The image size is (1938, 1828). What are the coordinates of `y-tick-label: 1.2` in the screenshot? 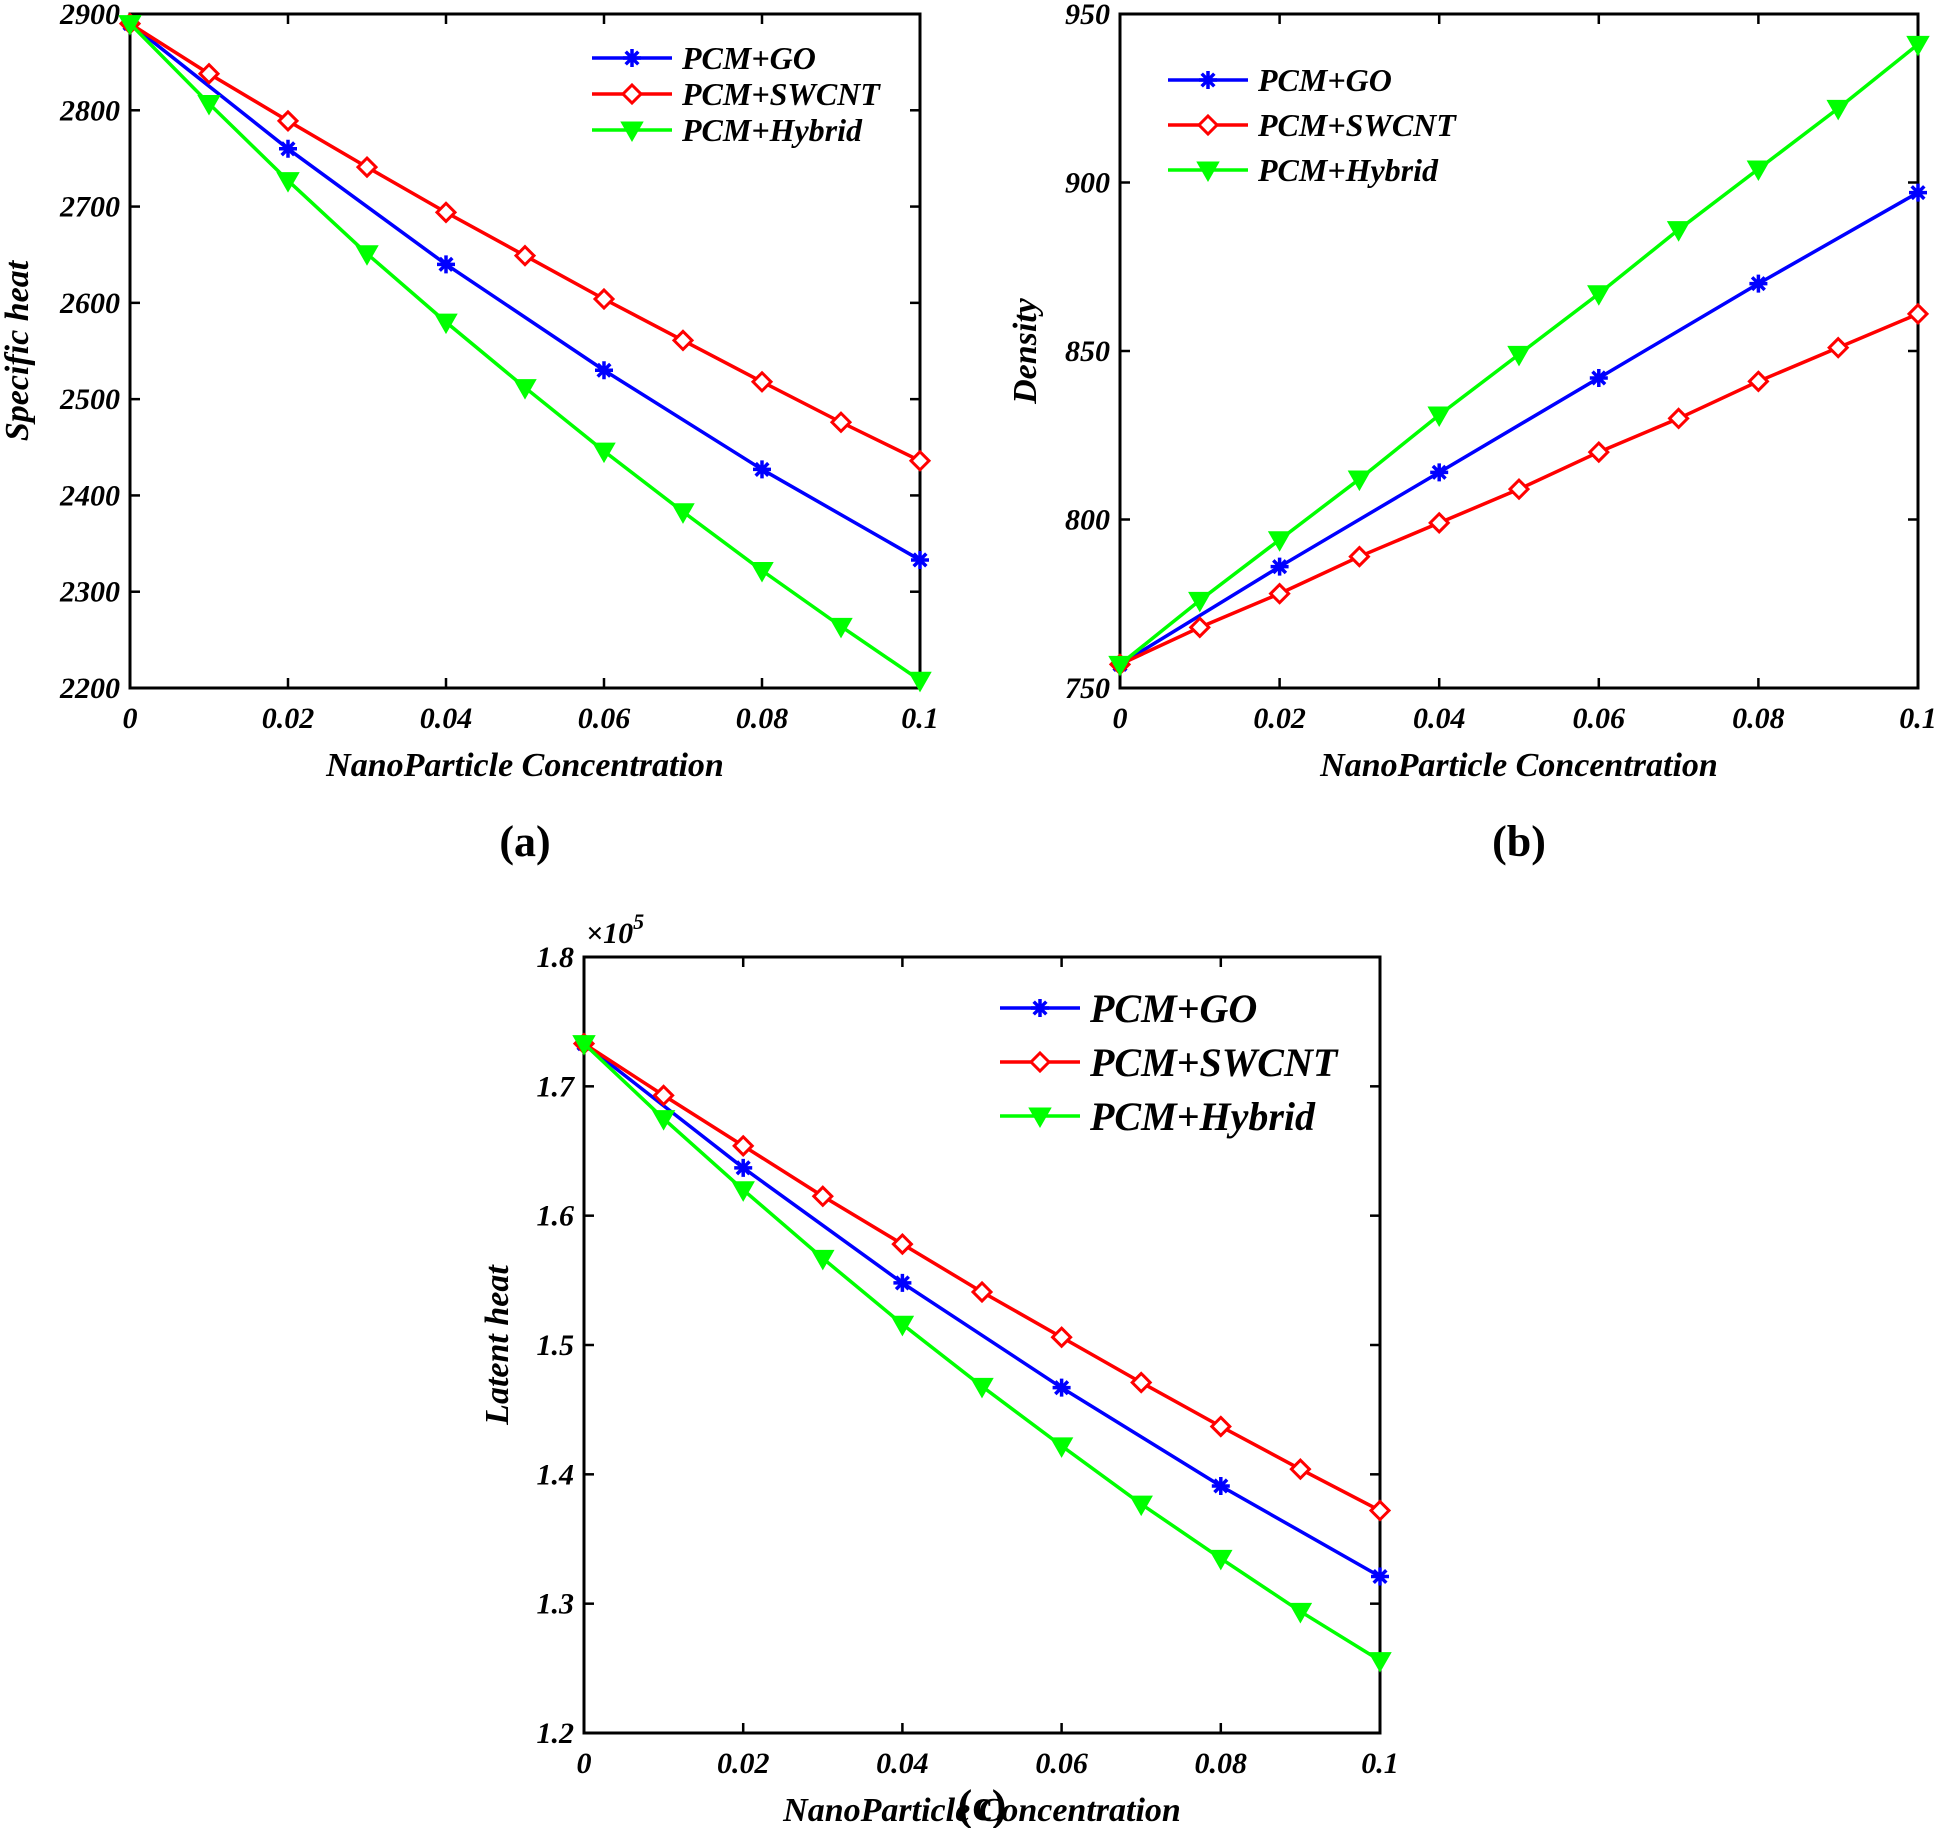 It's located at (556, 1733).